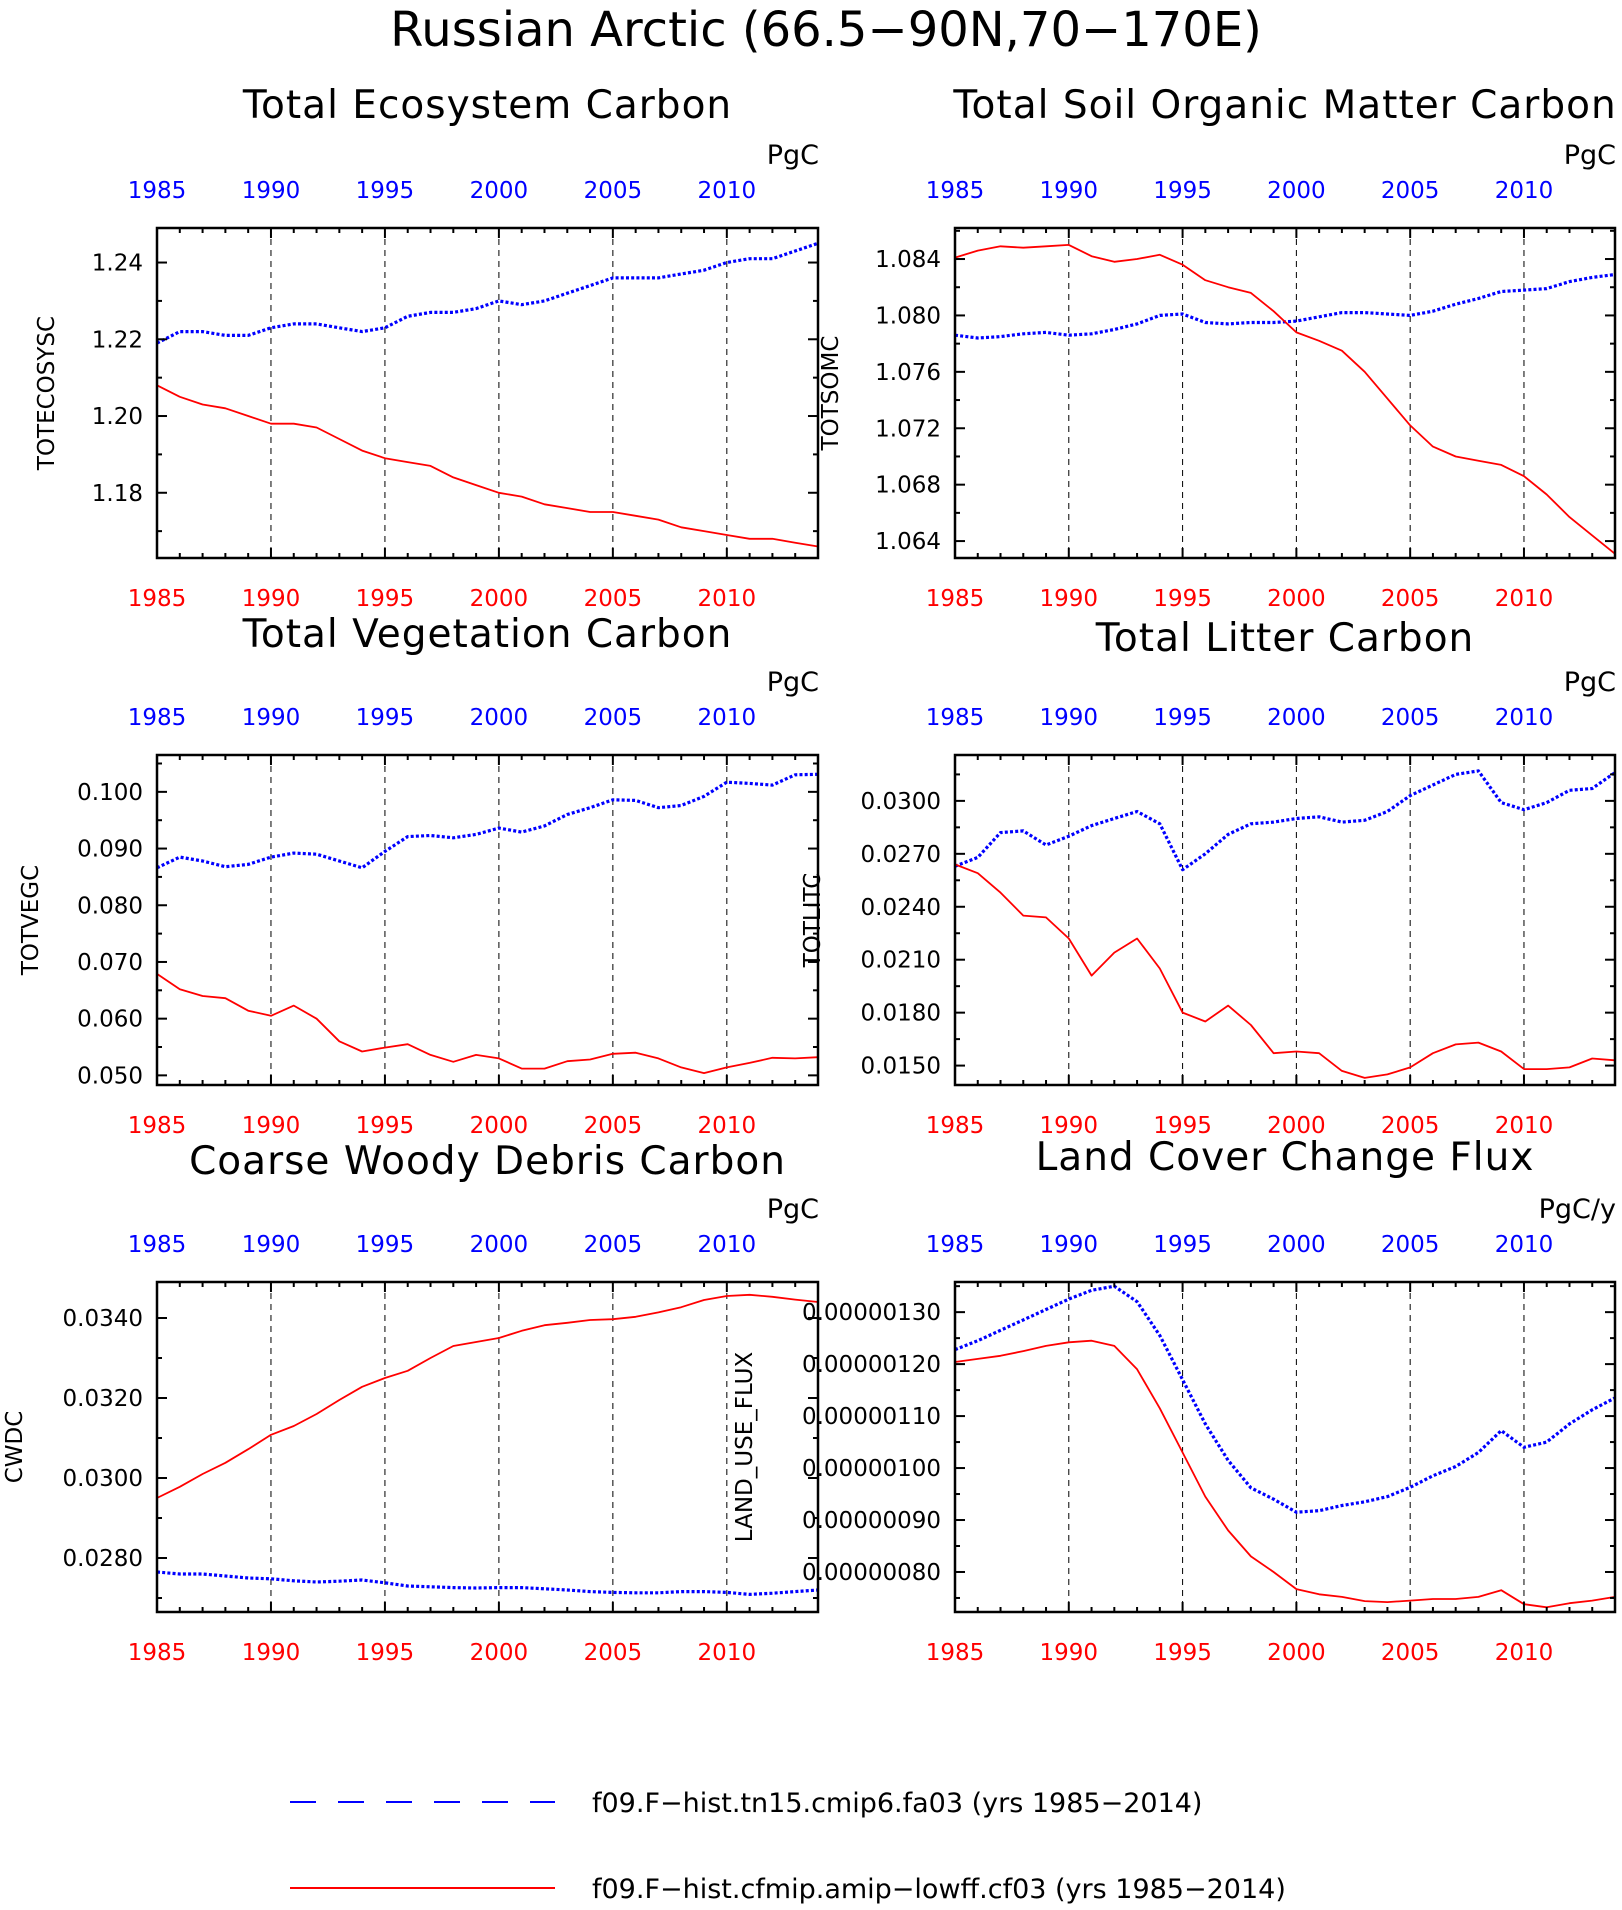 This screenshot has width=1622, height=1910. I want to click on y-tick-label: 1.18, so click(117, 494).